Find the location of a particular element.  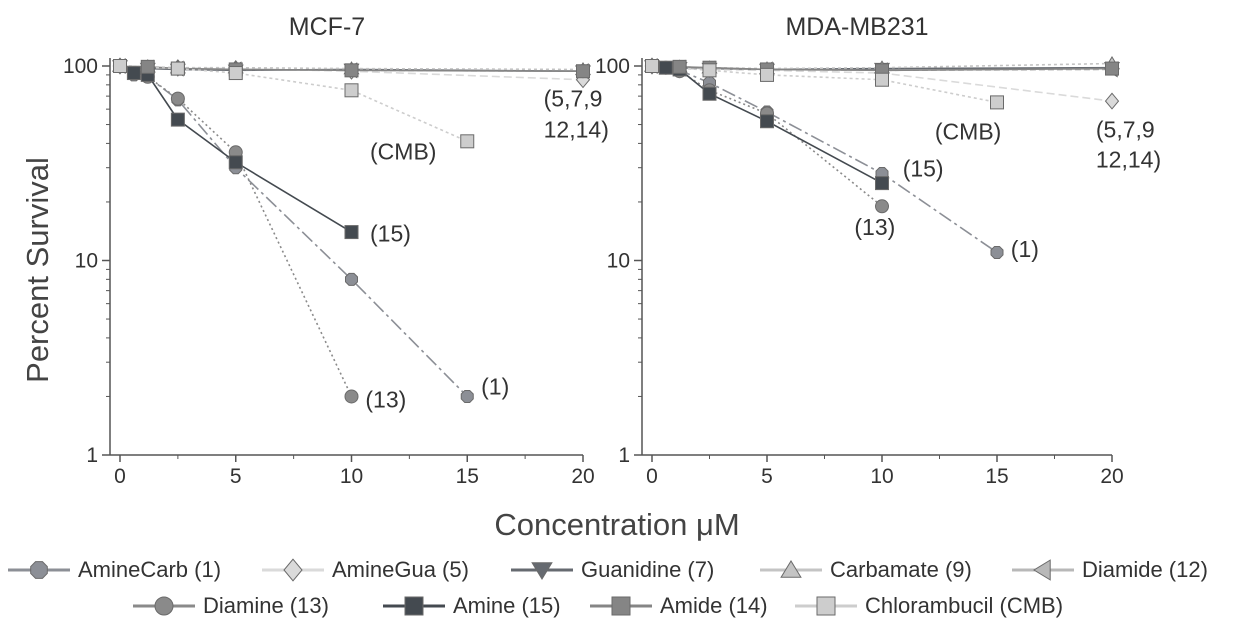

panel-title: MDA-MB231 is located at coordinates (856, 27).